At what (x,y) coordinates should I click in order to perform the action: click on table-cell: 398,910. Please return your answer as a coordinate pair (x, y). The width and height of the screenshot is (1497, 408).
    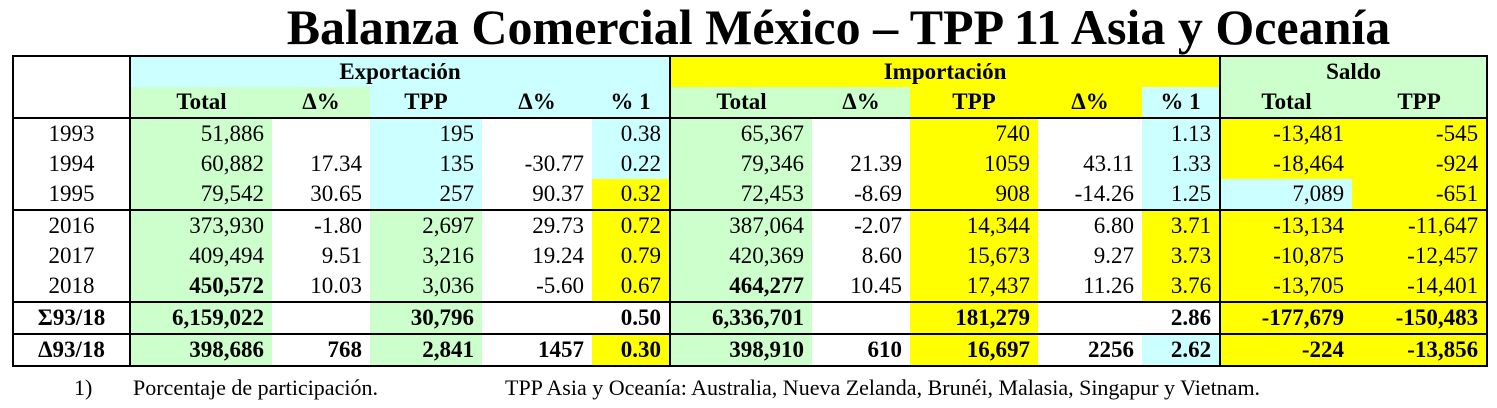
    Looking at the image, I should click on (741, 350).